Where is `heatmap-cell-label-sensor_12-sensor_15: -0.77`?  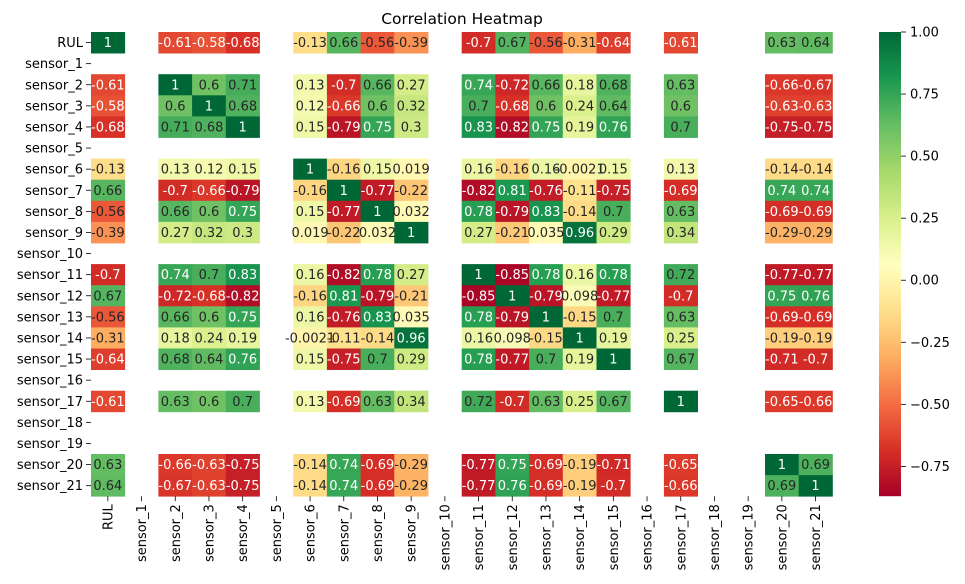
heatmap-cell-label-sensor_12-sensor_15: -0.77 is located at coordinates (614, 296).